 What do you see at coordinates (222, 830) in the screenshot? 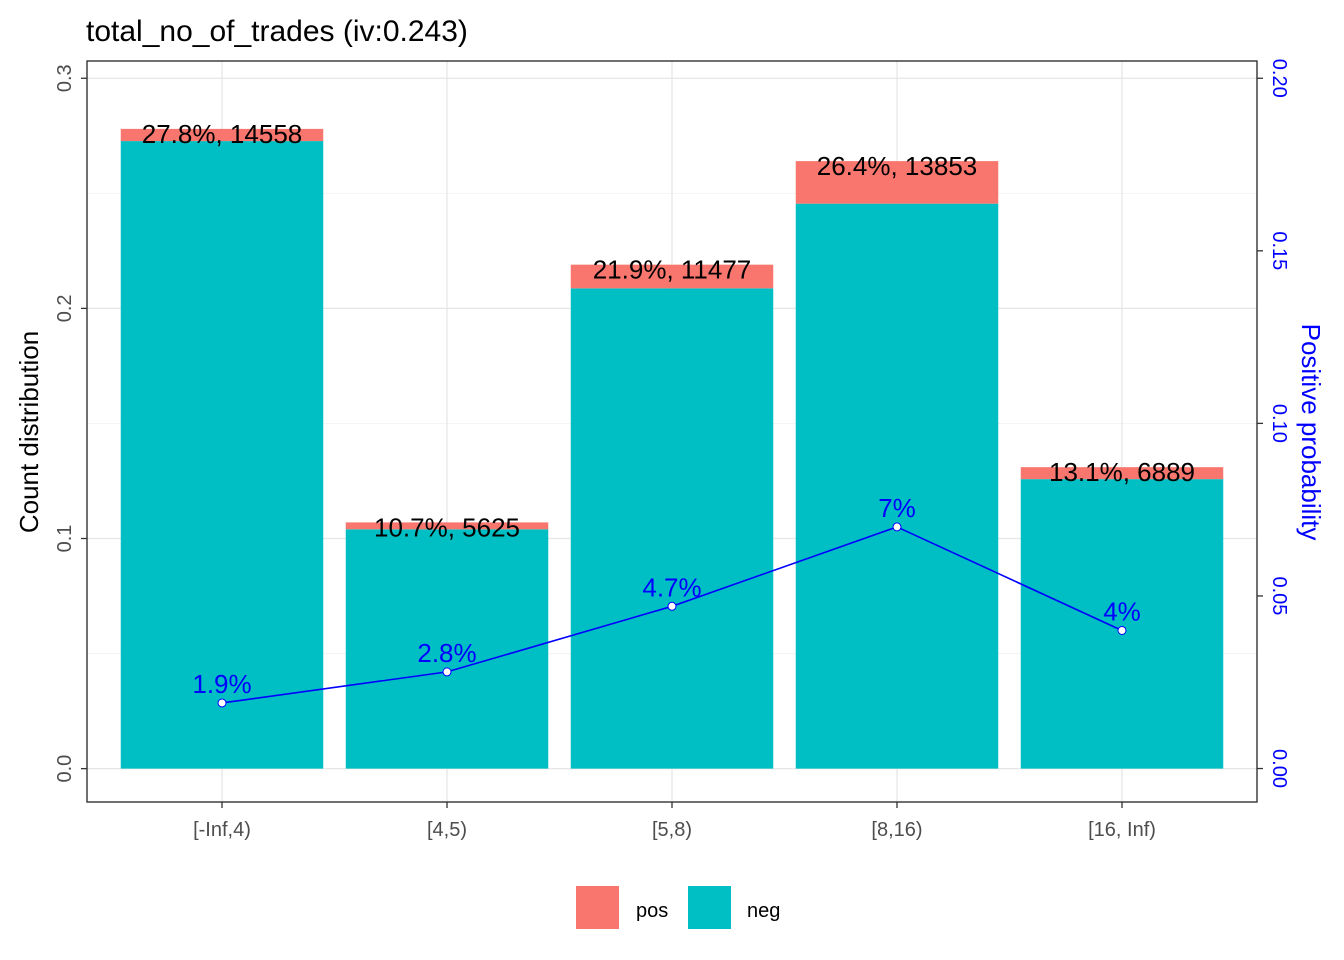
I see `x-tick-label: [-Inf,4)` at bounding box center [222, 830].